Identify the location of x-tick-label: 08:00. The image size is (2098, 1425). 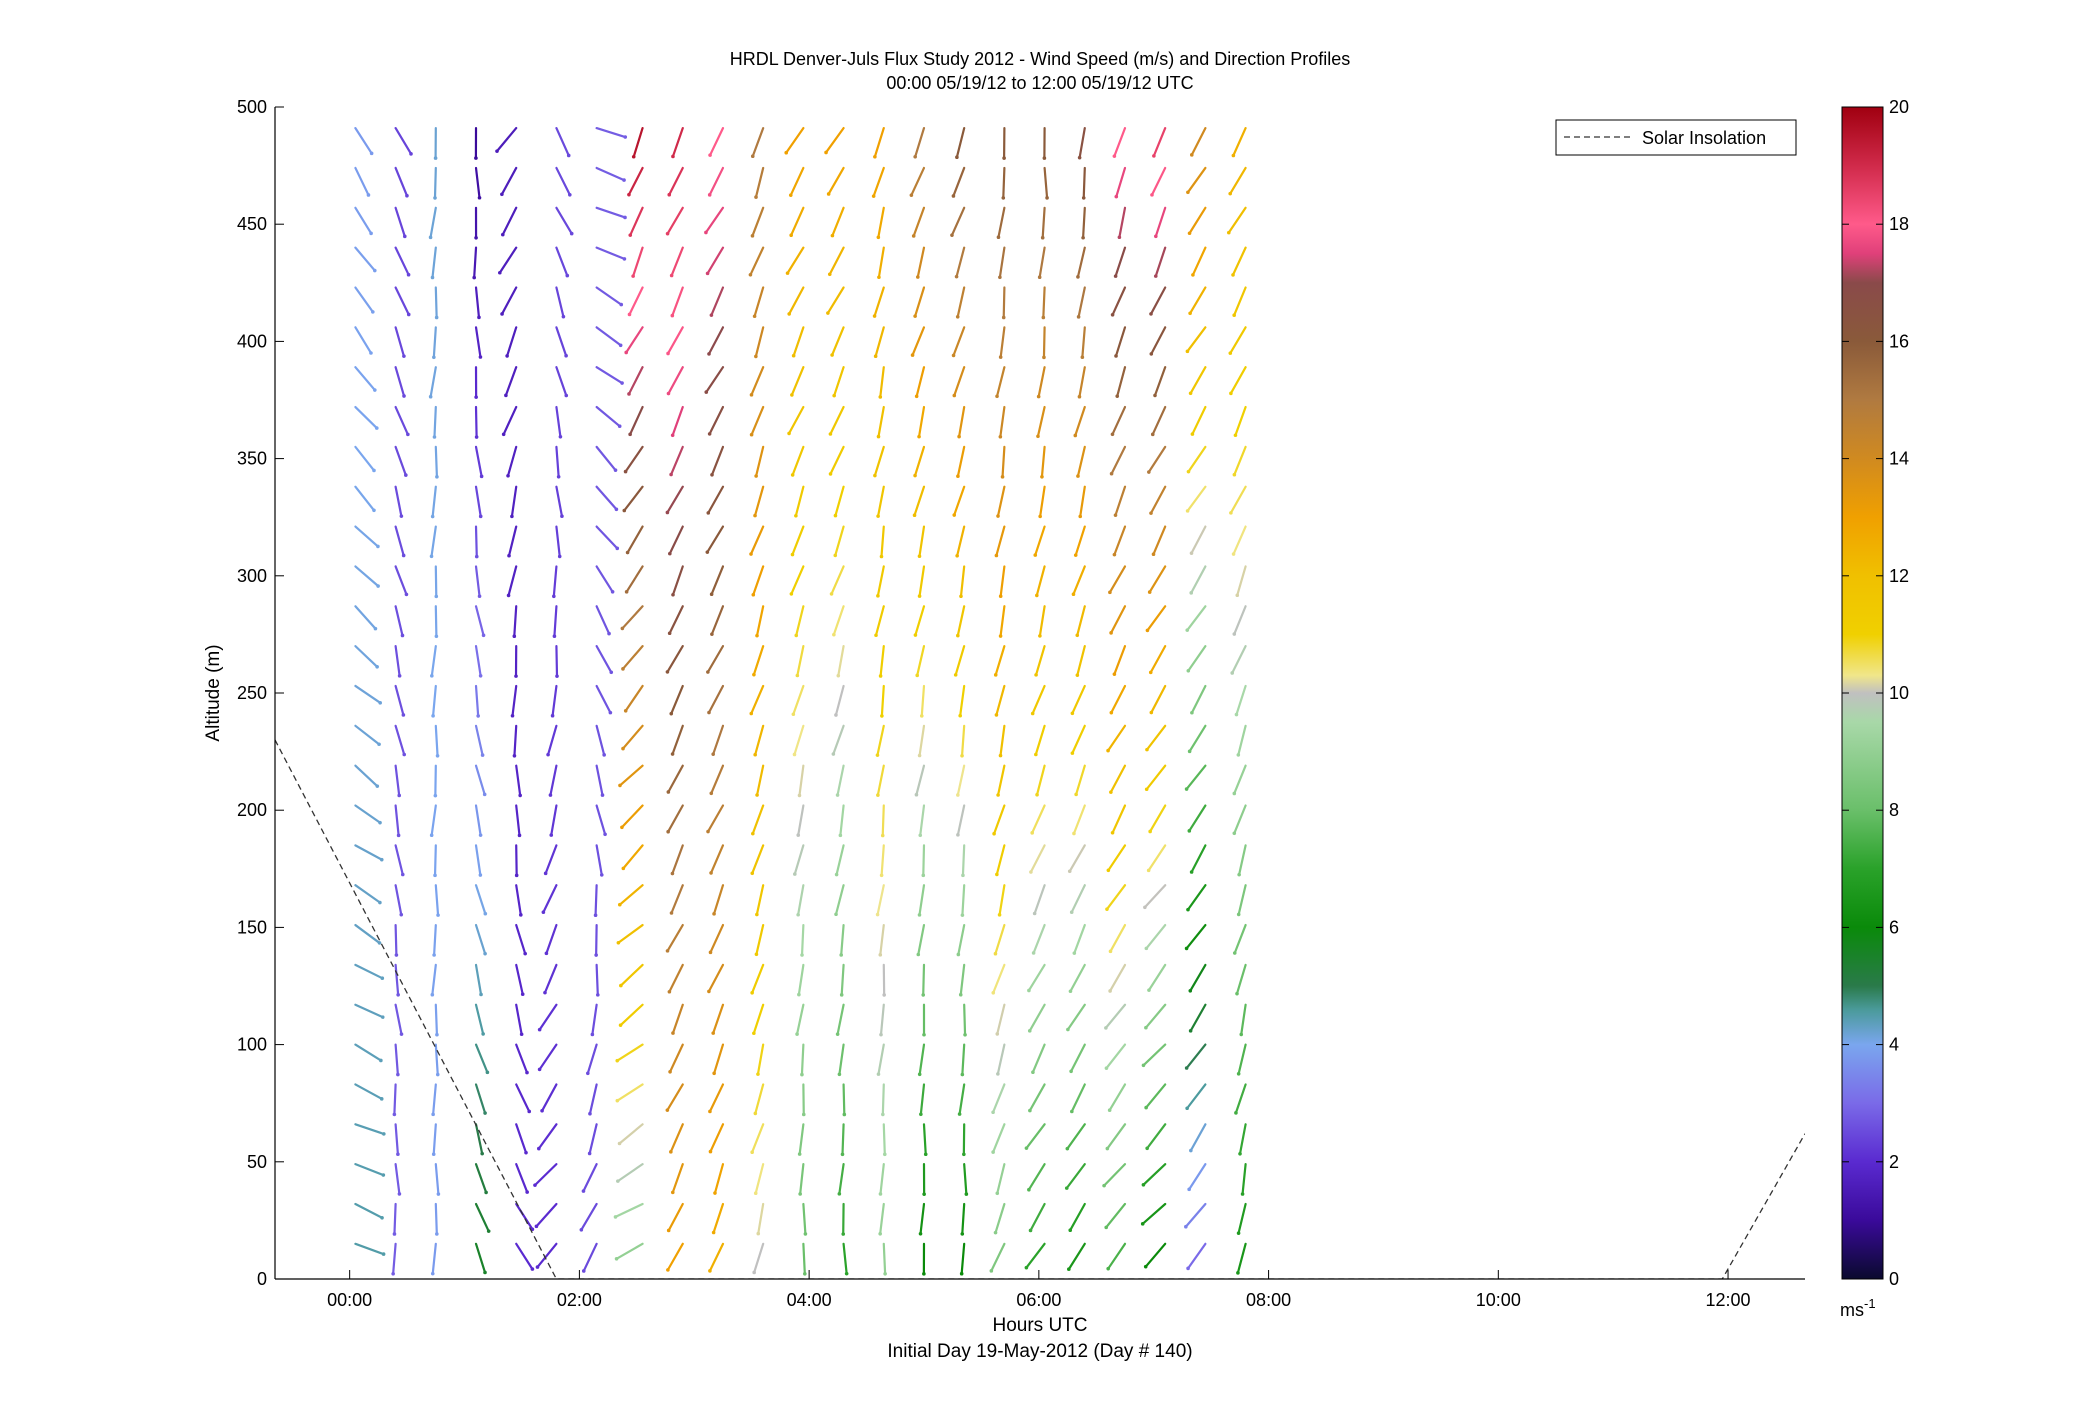
(1268, 1300).